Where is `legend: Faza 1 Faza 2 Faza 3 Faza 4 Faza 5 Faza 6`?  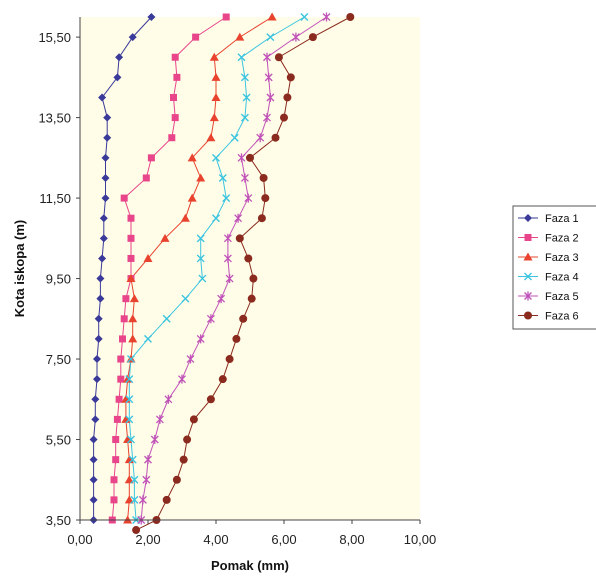 legend: Faza 1 Faza 2 Faza 3 Faza 4 Faza 5 Faza 6 is located at coordinates (554, 267).